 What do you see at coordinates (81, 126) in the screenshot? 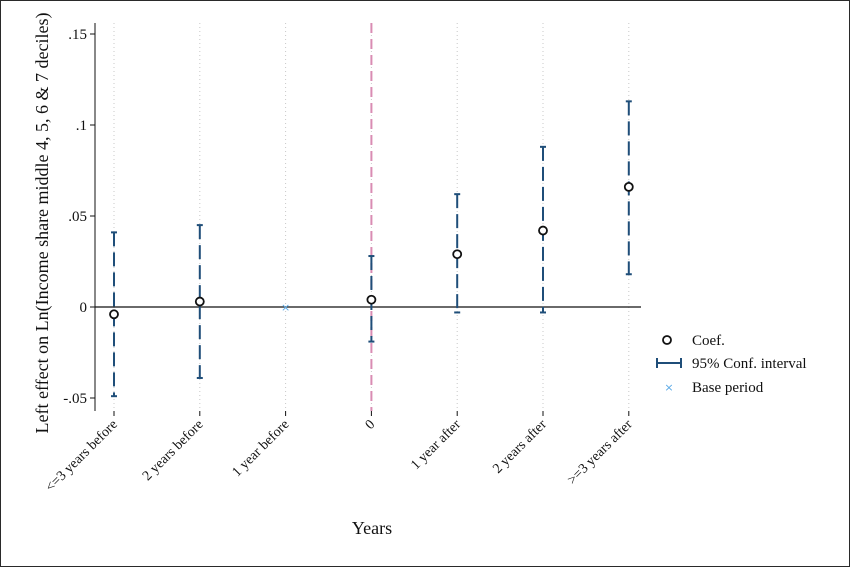
I see `y-tick-label: .1` at bounding box center [81, 126].